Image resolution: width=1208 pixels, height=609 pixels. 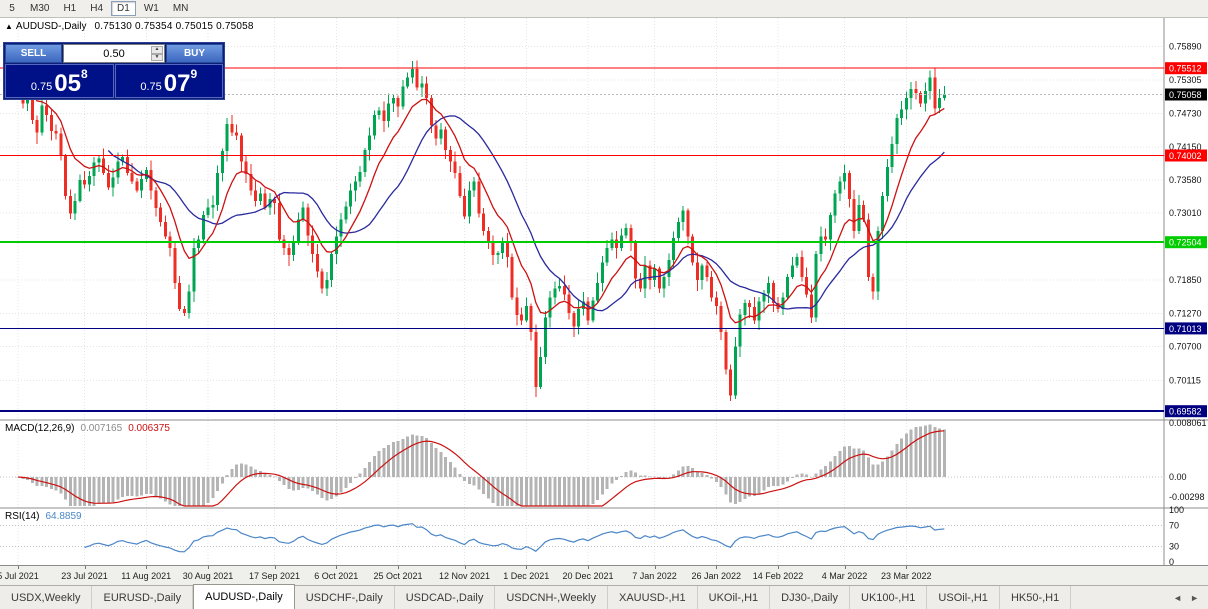 I want to click on macd-histogram, so click(x=481, y=465).